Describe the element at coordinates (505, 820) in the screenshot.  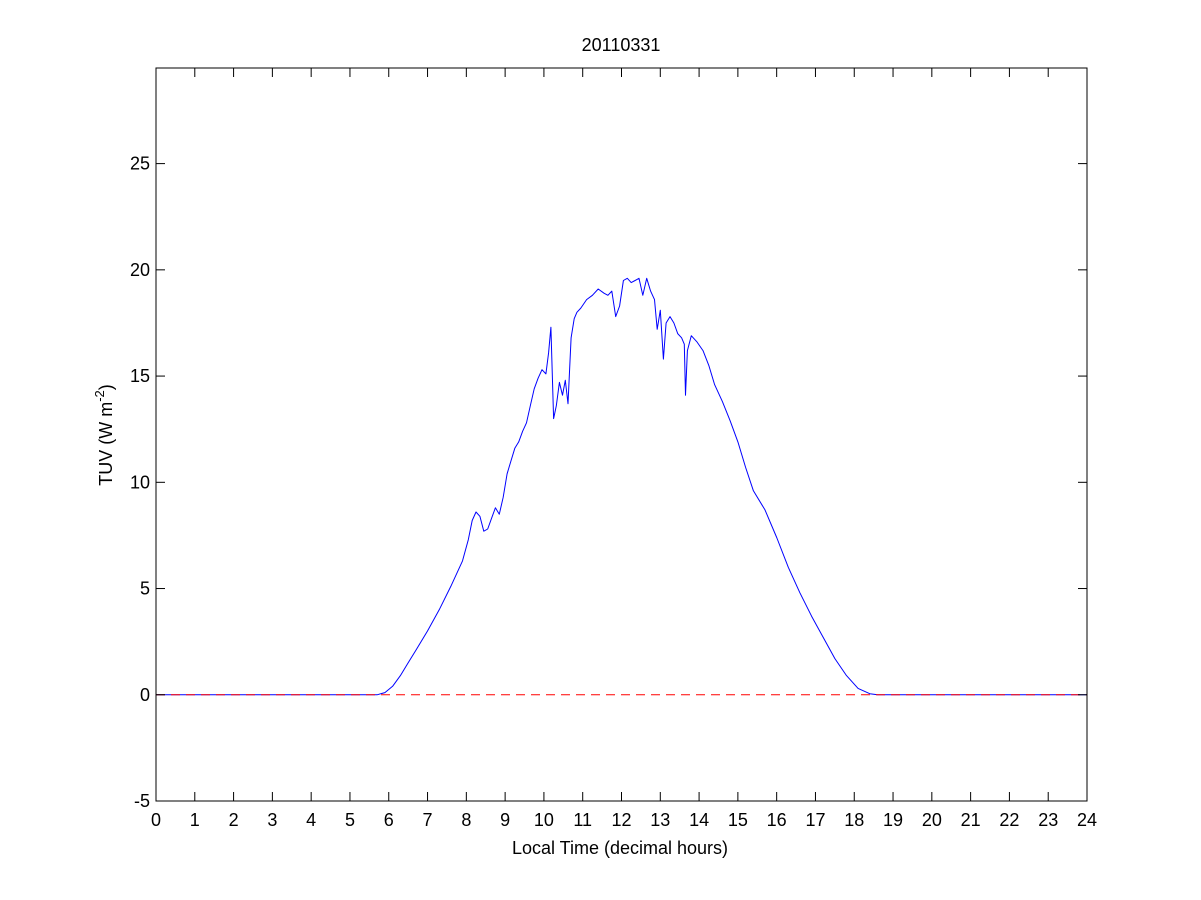
I see `x-tick-label: 9` at that location.